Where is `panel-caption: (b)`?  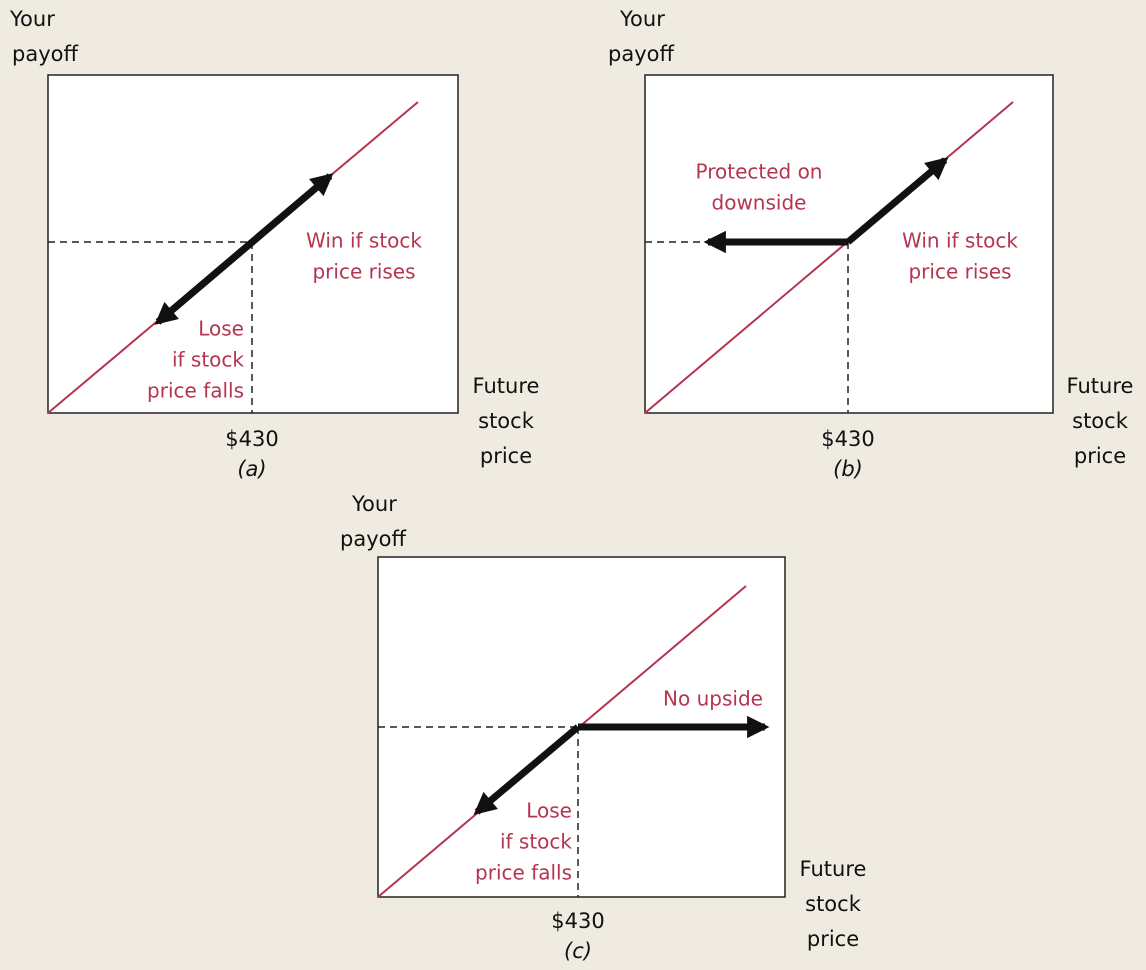 panel-caption: (b) is located at coordinates (848, 469).